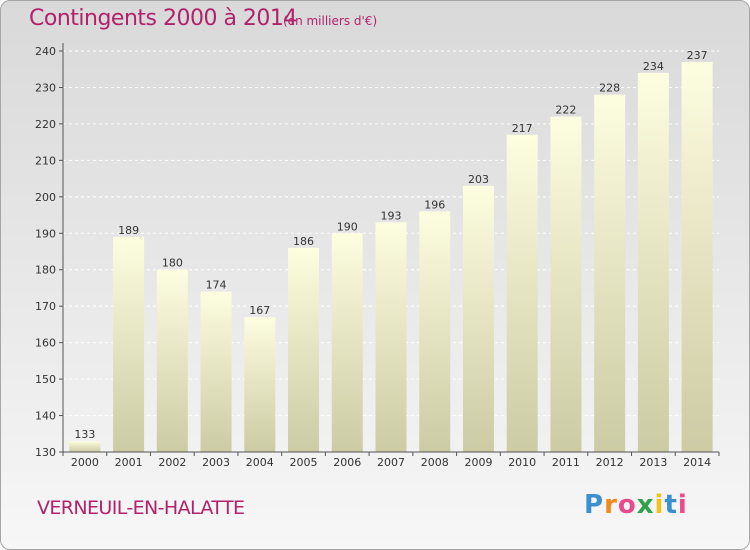 The height and width of the screenshot is (550, 750). Describe the element at coordinates (45, 379) in the screenshot. I see `y-tick-label: 150` at that location.